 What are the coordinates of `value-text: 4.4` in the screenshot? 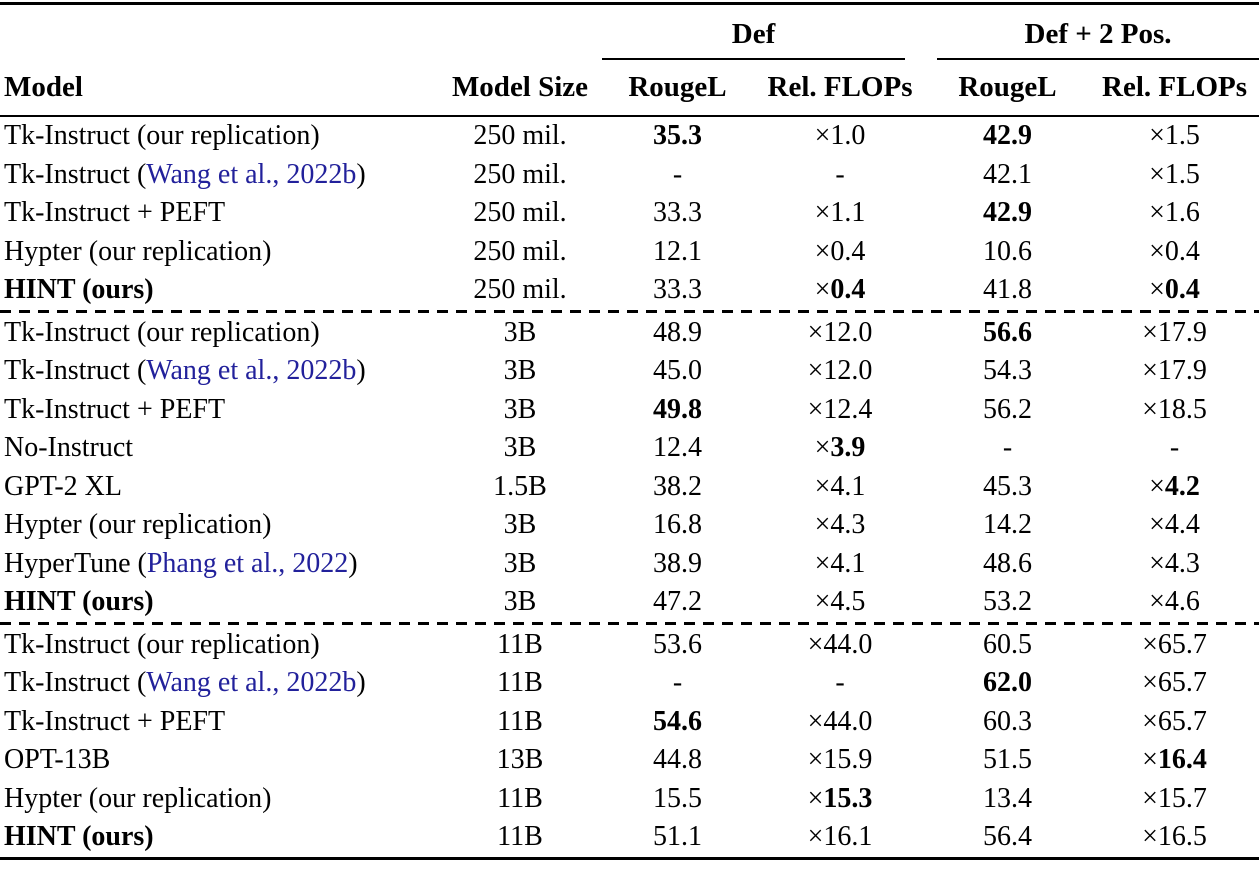 It's located at (1182, 524).